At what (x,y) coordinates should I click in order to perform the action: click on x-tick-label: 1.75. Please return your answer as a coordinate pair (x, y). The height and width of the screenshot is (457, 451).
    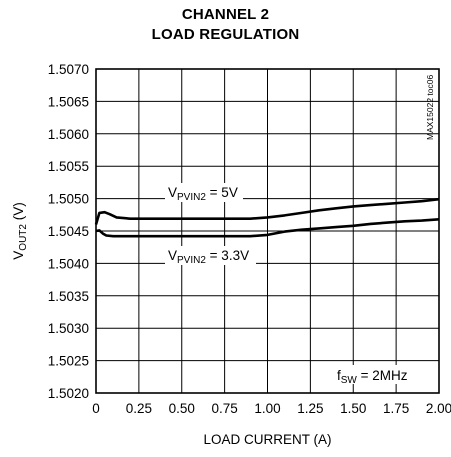
    Looking at the image, I should click on (396, 408).